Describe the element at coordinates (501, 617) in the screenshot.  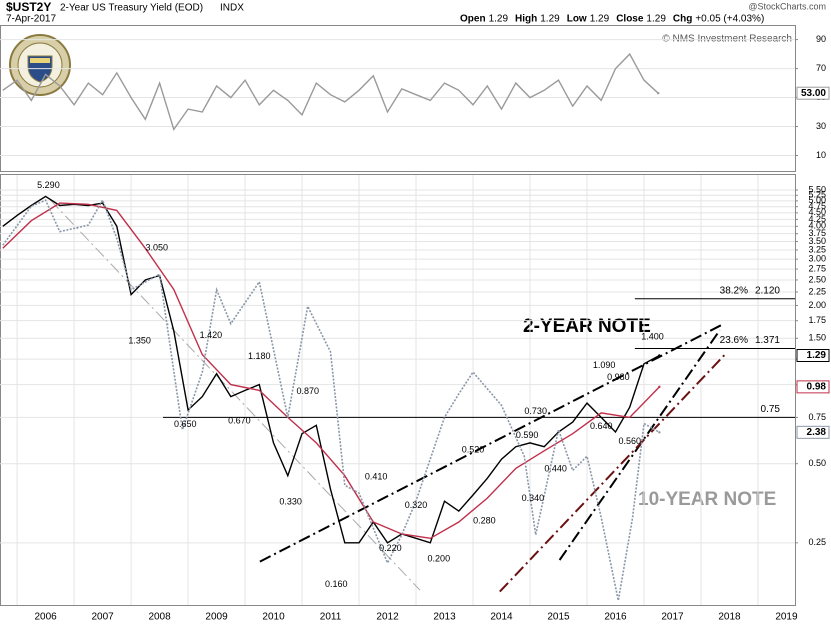
I see `x-tick-label: 2014` at that location.